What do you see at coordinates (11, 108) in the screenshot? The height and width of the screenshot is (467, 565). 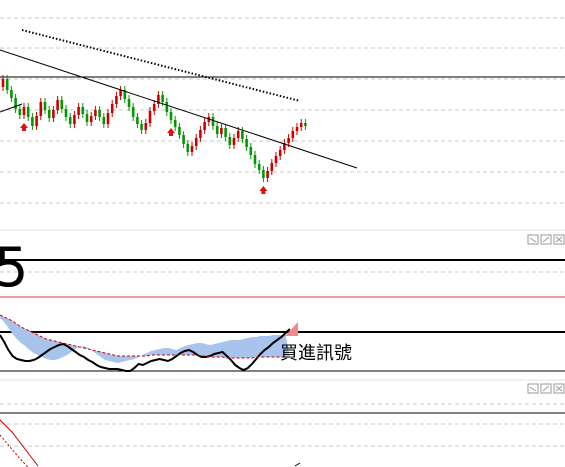 I see `trendline-fragment` at bounding box center [11, 108].